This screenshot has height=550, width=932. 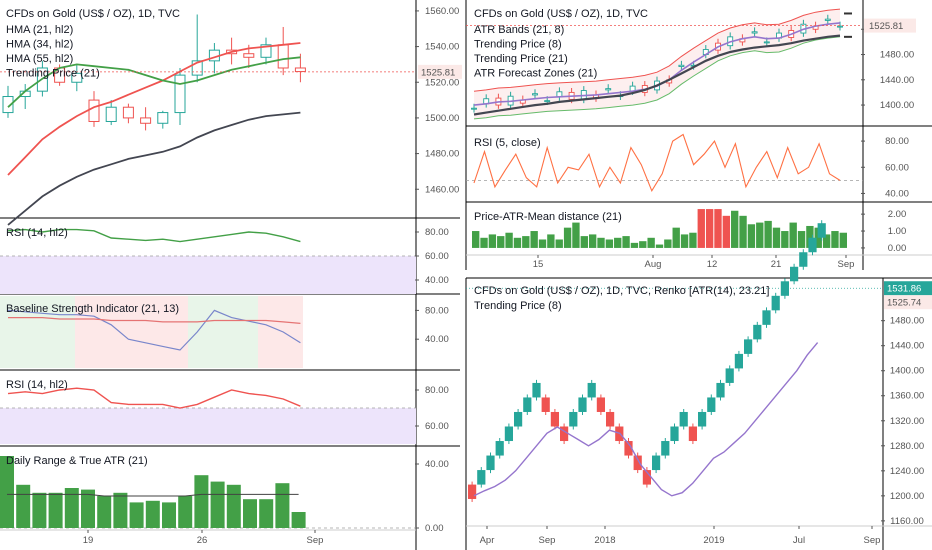 I want to click on price-tag-label: 1531.86, so click(x=904, y=289).